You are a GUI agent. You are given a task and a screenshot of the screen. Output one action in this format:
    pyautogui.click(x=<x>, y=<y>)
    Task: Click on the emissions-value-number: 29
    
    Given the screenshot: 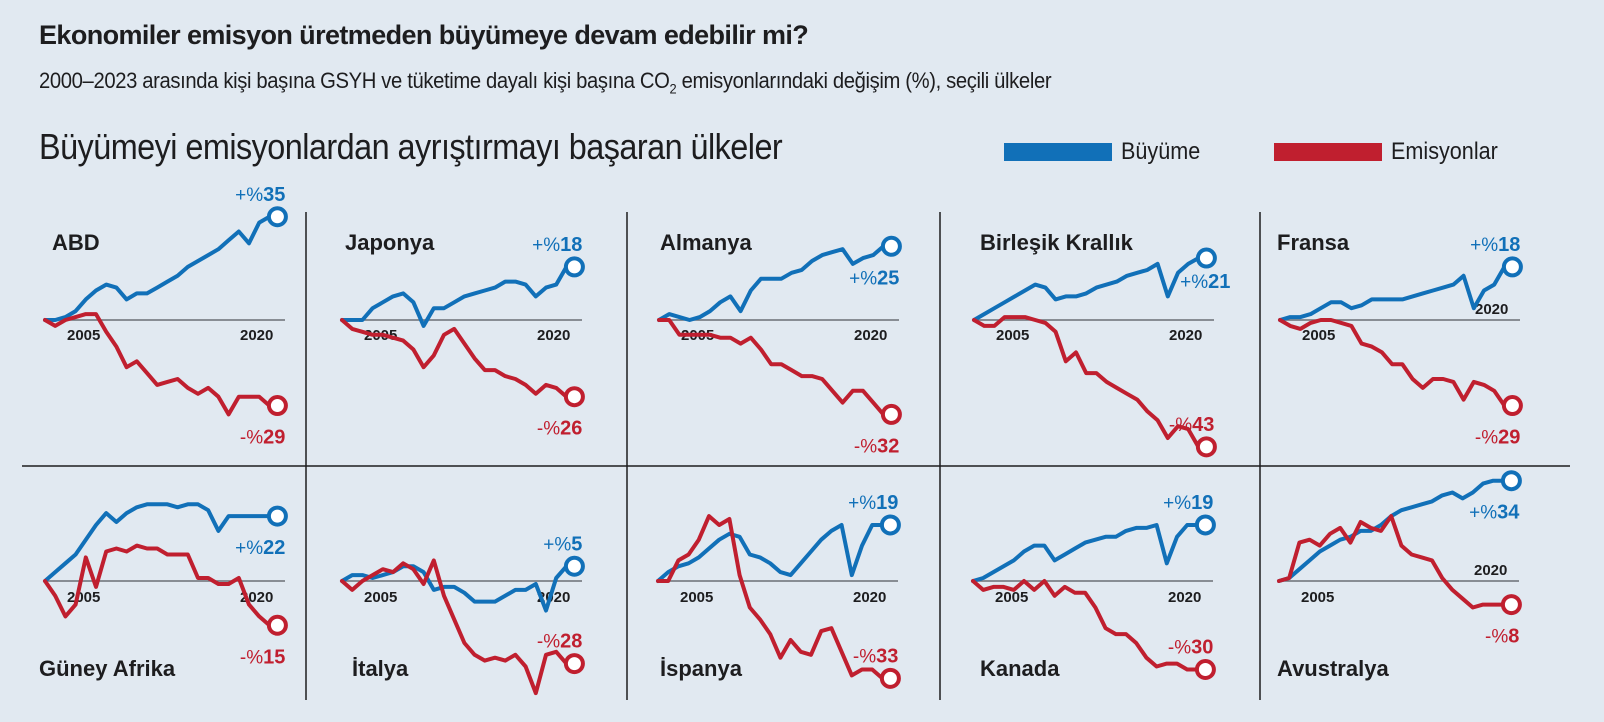 What is the action you would take?
    pyautogui.click(x=1509, y=438)
    